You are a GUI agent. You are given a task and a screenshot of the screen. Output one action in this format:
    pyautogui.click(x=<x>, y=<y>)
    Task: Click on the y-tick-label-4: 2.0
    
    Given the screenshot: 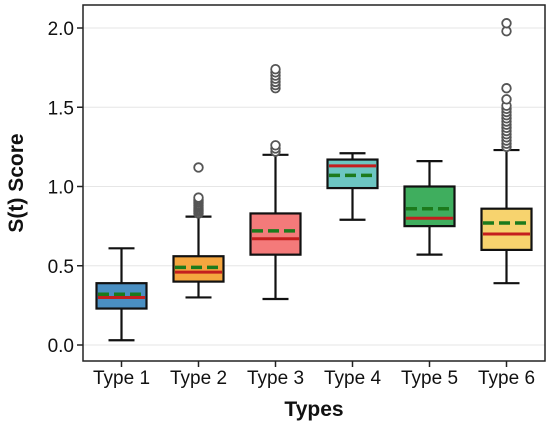 What is the action you would take?
    pyautogui.click(x=61, y=29)
    